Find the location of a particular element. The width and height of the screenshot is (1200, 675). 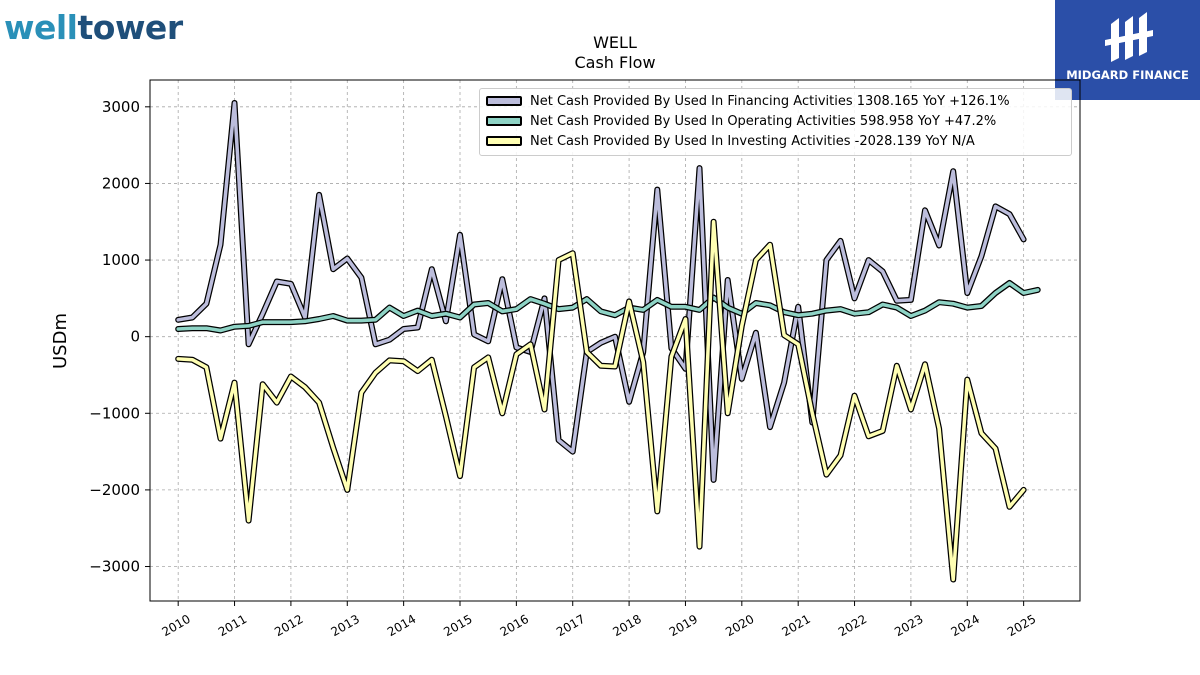

welltower-logo: welltower is located at coordinates (93, 27).